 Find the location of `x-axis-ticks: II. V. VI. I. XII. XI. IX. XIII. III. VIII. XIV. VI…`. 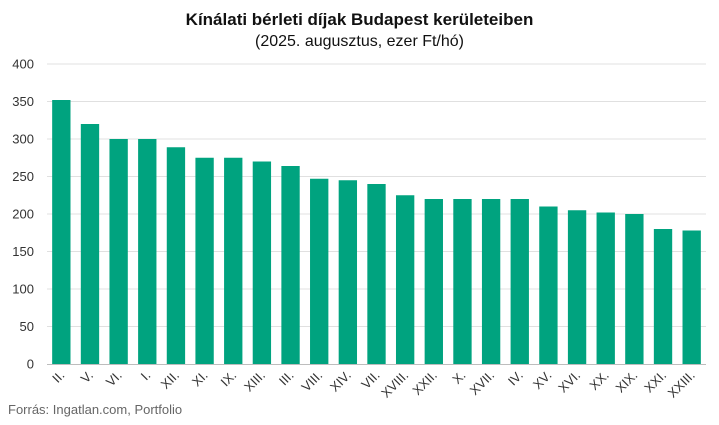

x-axis-ticks: II. V. VI. I. XII. XI. IX. XIII. III. VIII. XIV. VI… is located at coordinates (373, 384).